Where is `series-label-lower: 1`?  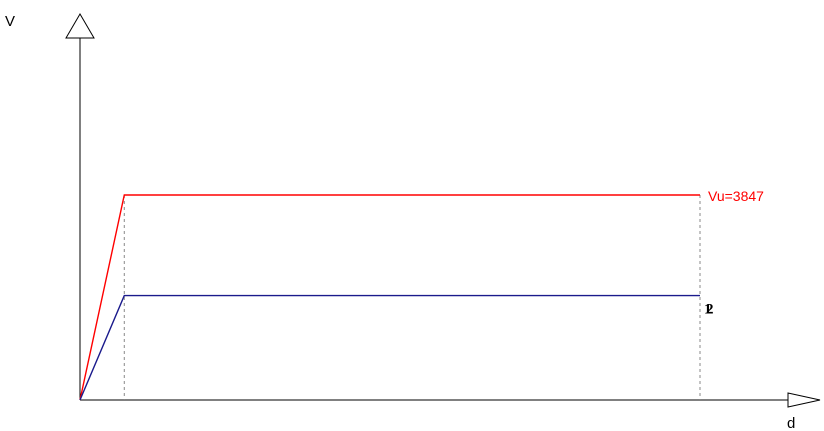
series-label-lower: 1 is located at coordinates (708, 310).